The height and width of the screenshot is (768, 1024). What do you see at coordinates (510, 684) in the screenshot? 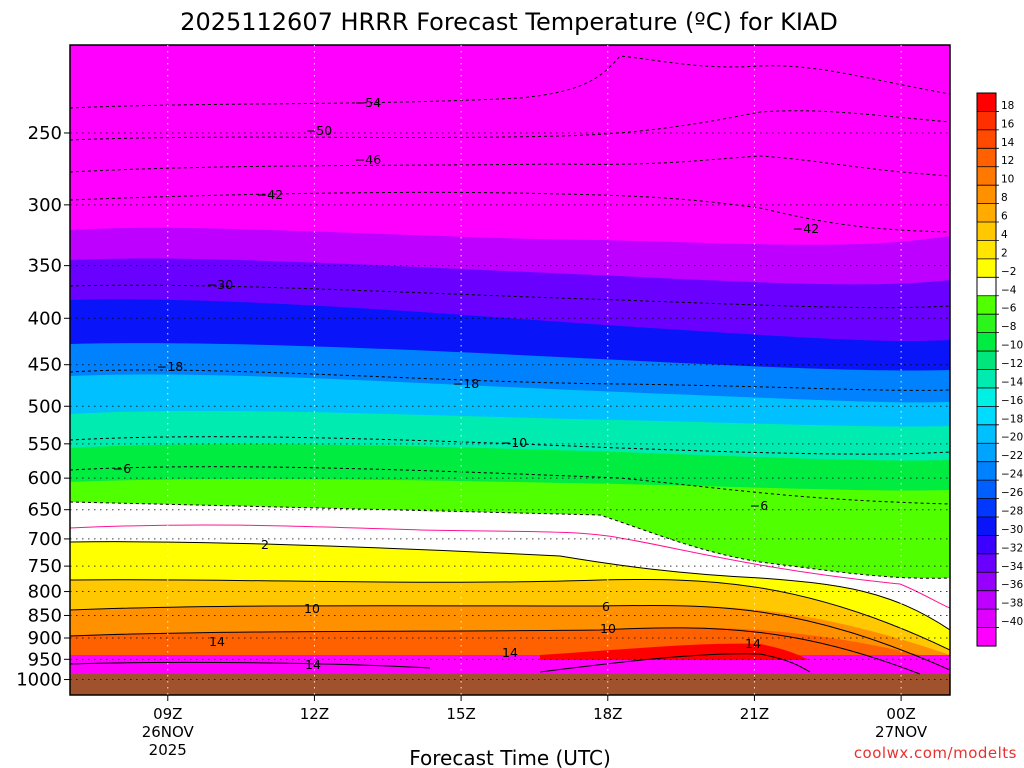
I see `surface-fill` at bounding box center [510, 684].